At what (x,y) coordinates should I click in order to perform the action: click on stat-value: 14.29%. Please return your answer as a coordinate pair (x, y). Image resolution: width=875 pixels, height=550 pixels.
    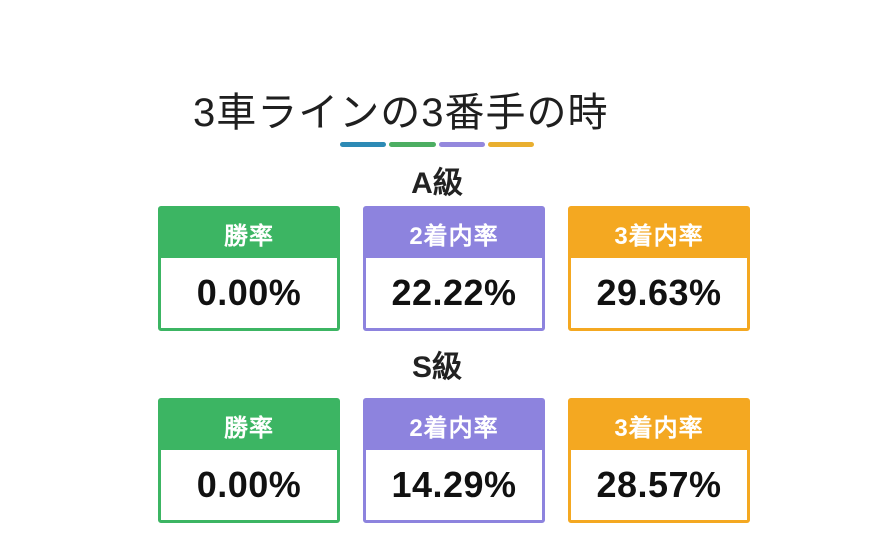
    Looking at the image, I should click on (454, 485).